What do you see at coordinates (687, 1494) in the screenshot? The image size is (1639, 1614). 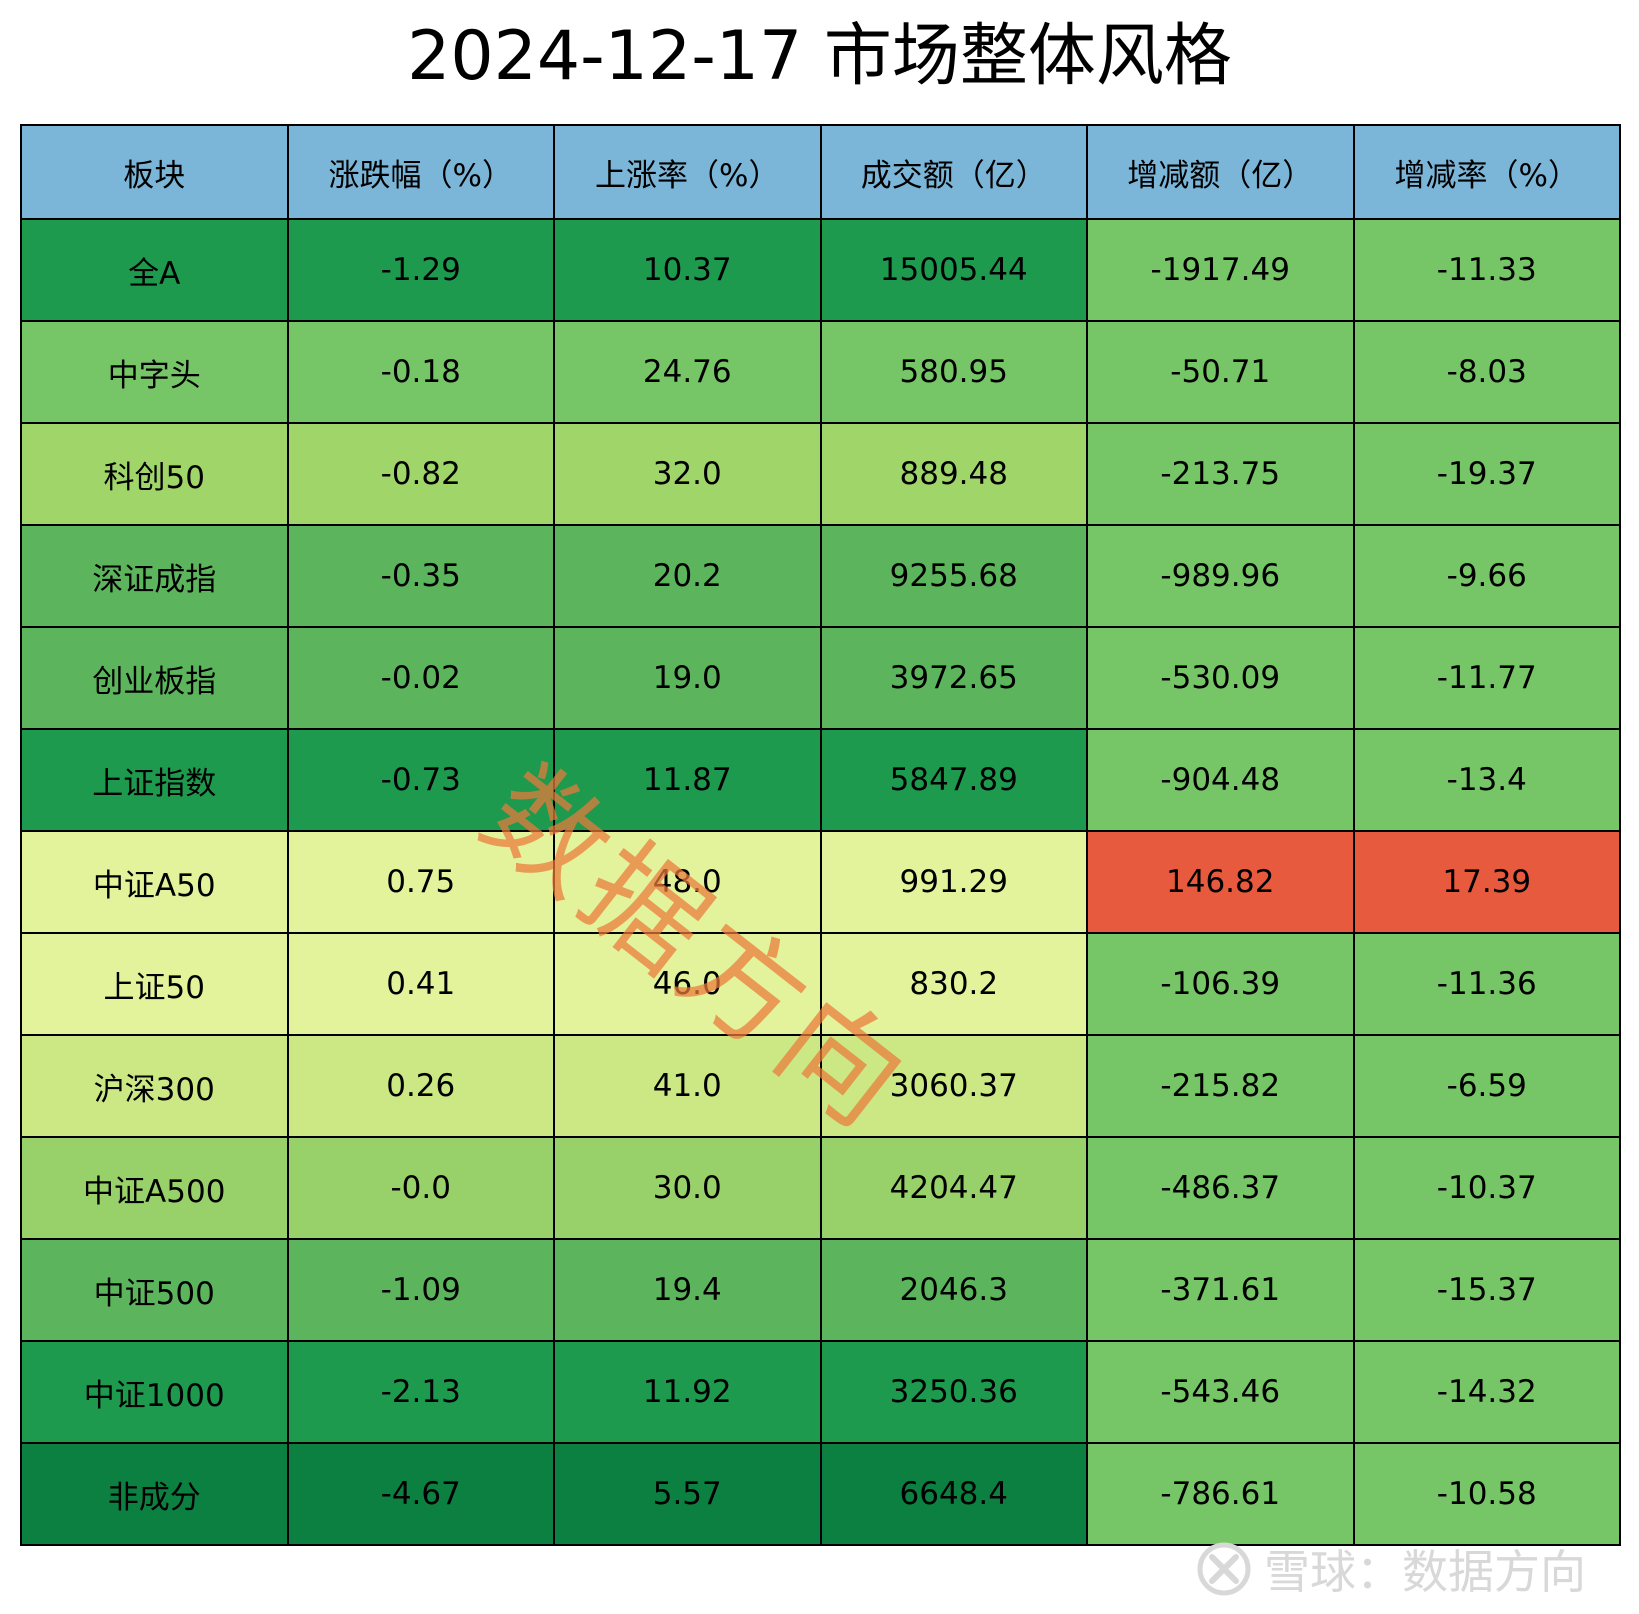 I see `table-cell: 5.57` at bounding box center [687, 1494].